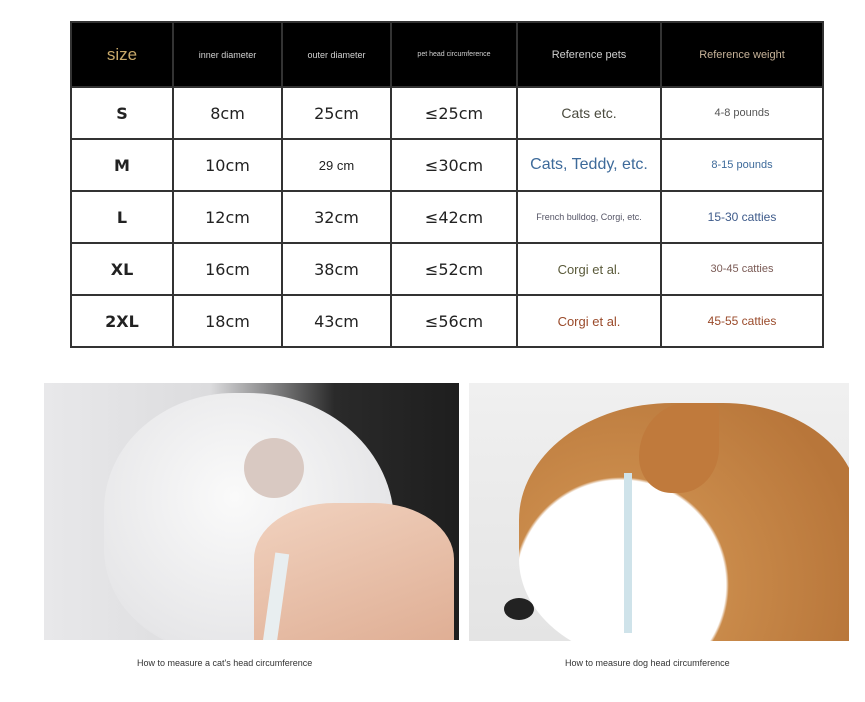 The width and height of the screenshot is (865, 702). What do you see at coordinates (122, 269) in the screenshot?
I see `size-cell: XL` at bounding box center [122, 269].